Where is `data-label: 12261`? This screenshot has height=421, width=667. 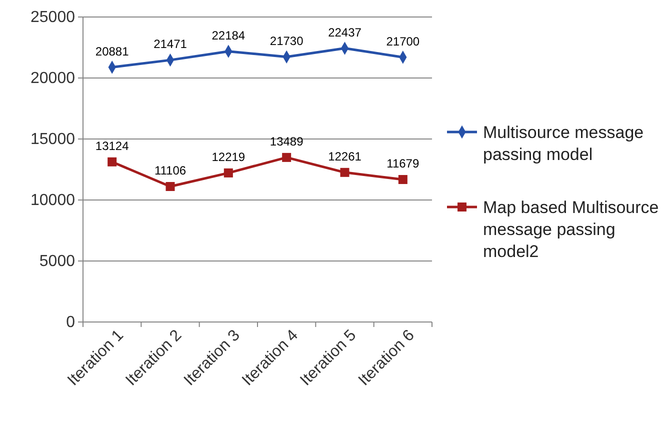
data-label: 12261 is located at coordinates (345, 156).